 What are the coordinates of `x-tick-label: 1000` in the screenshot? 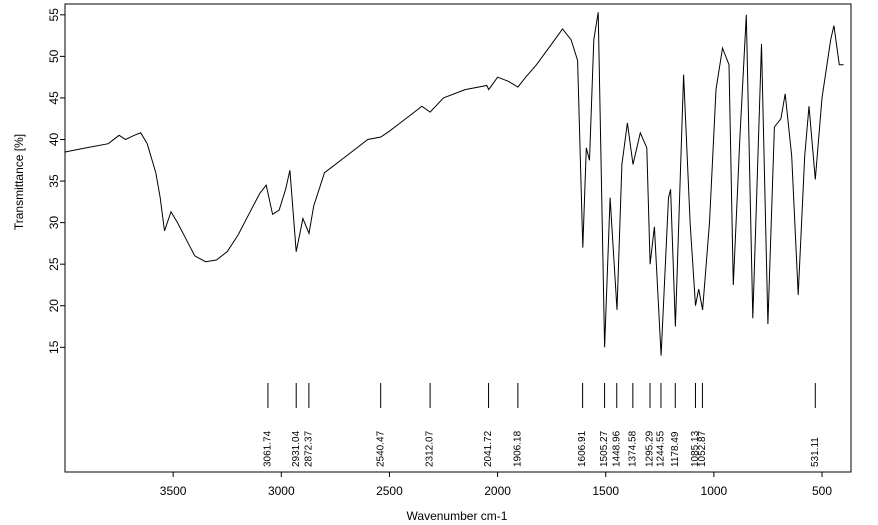 It's located at (714, 491).